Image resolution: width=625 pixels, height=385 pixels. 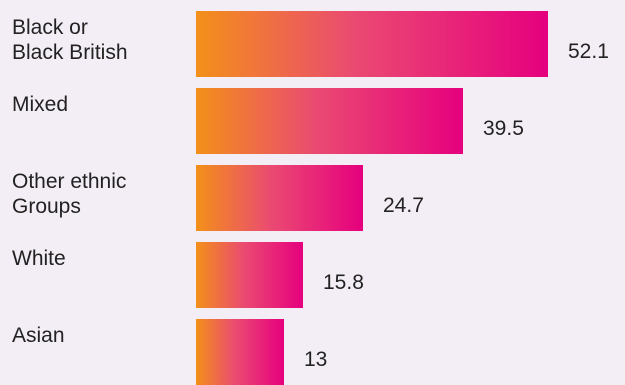 What do you see at coordinates (39, 258) in the screenshot?
I see `category-label: White` at bounding box center [39, 258].